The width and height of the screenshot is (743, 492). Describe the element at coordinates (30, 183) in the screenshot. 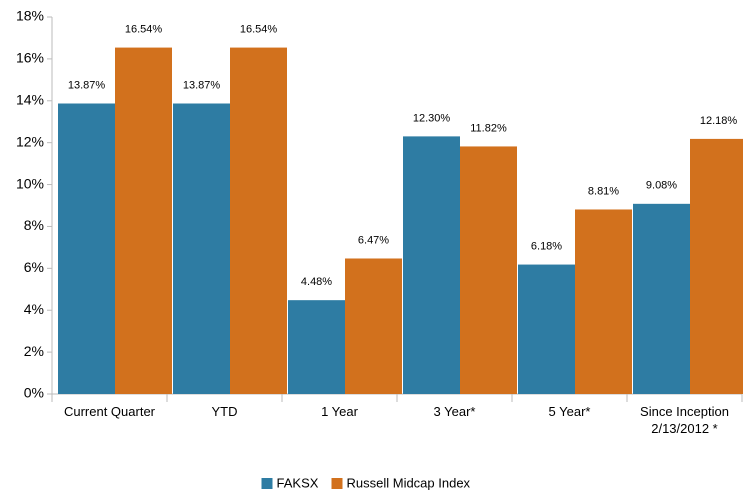

I see `y-tick-label: 10%` at that location.